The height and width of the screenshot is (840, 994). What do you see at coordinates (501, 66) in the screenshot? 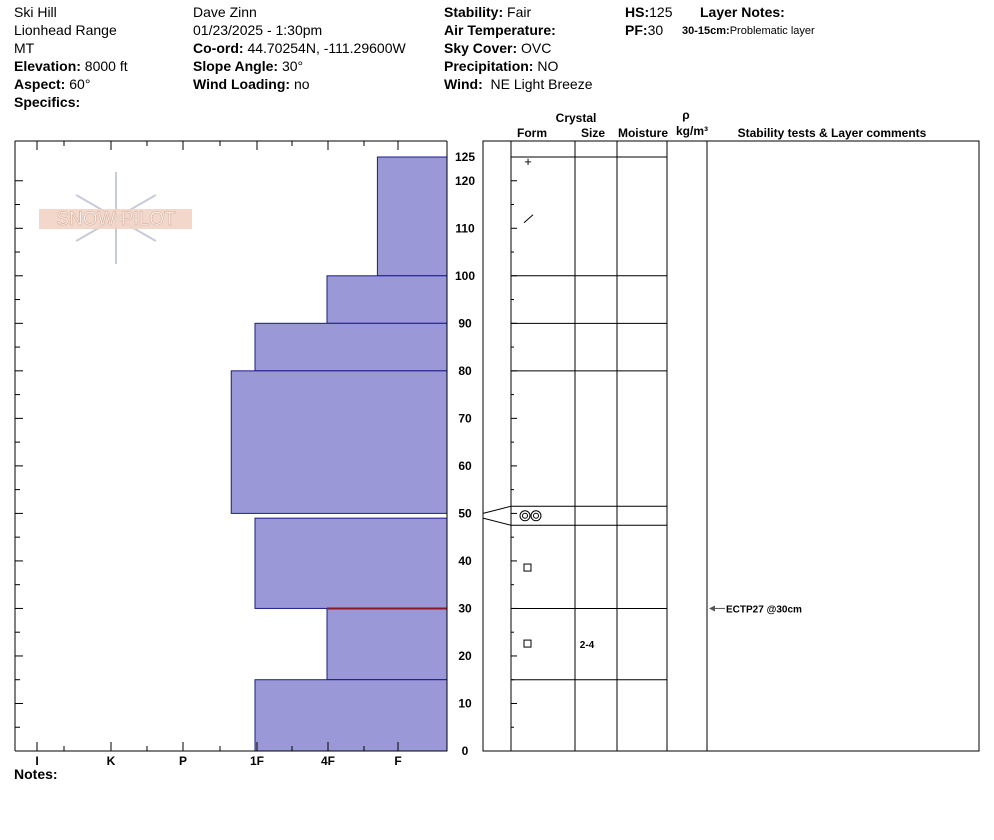
I see `precipitation: Precipitation: NO` at bounding box center [501, 66].